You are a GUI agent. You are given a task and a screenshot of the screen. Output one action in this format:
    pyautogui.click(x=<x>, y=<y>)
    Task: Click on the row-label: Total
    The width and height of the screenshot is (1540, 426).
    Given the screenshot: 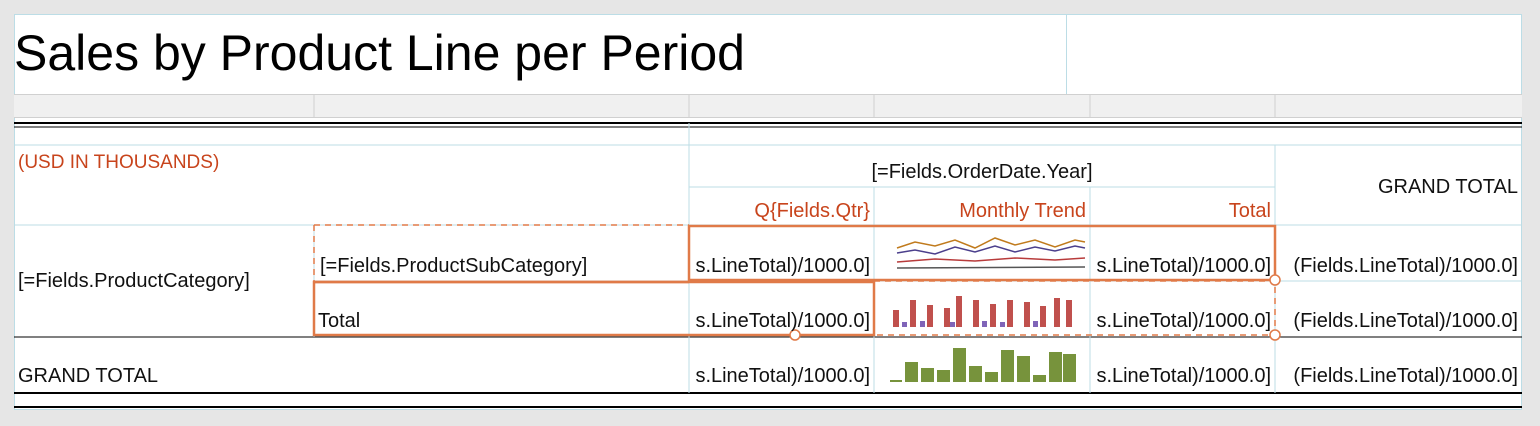 What is the action you would take?
    pyautogui.click(x=339, y=321)
    